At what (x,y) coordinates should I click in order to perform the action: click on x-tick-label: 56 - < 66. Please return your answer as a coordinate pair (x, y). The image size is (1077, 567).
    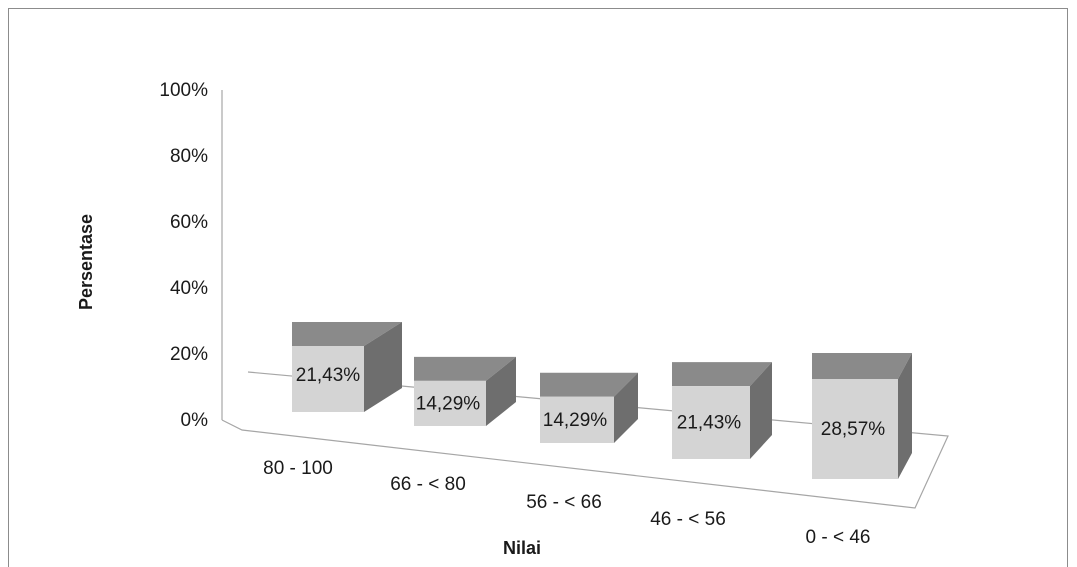
    Looking at the image, I should click on (564, 502).